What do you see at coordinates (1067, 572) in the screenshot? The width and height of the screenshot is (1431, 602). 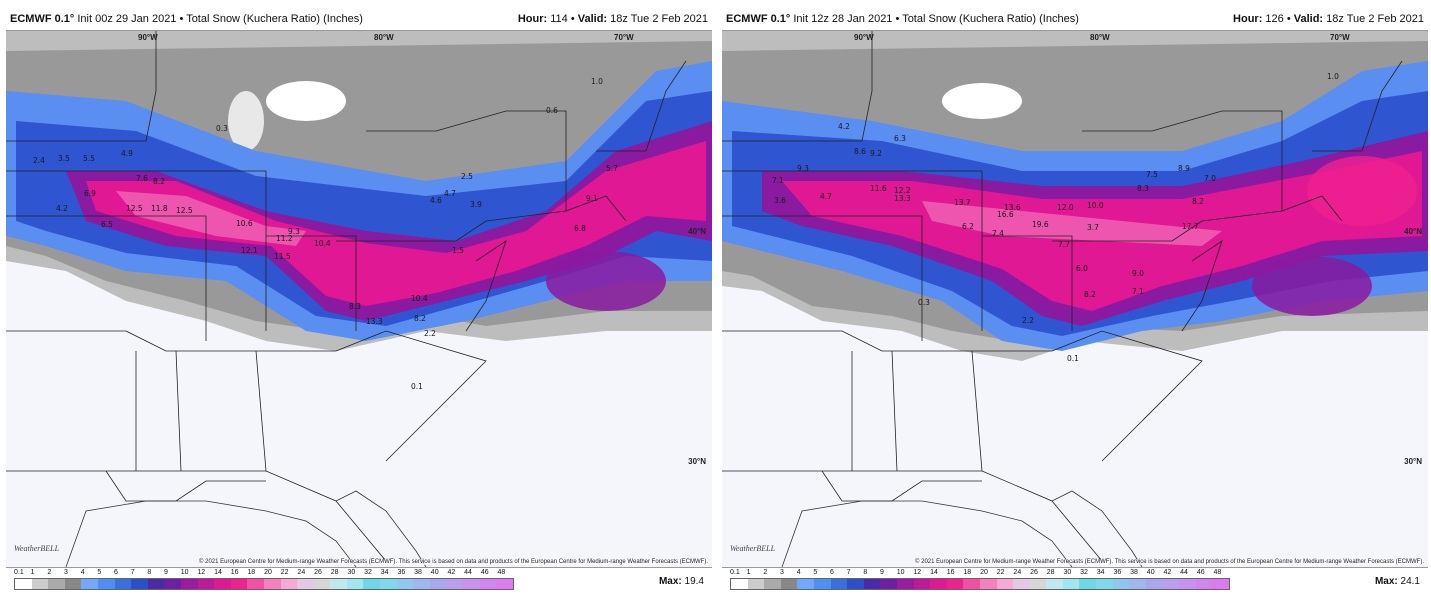 I see `legend-tick: 30` at bounding box center [1067, 572].